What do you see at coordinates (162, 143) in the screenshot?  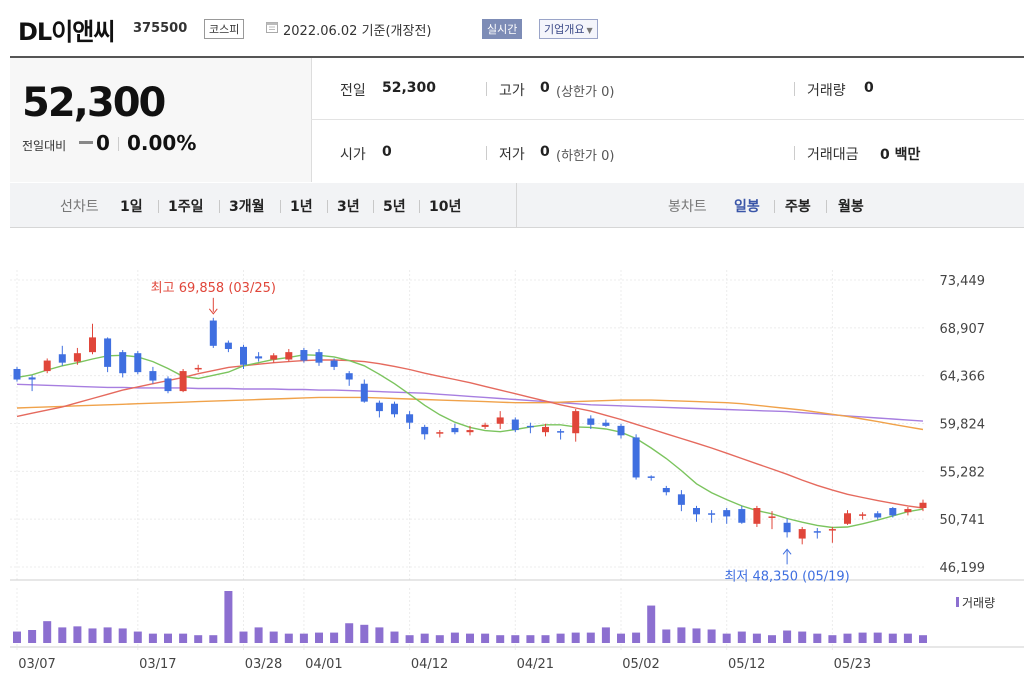 I see `diff-percent: 0.00%` at bounding box center [162, 143].